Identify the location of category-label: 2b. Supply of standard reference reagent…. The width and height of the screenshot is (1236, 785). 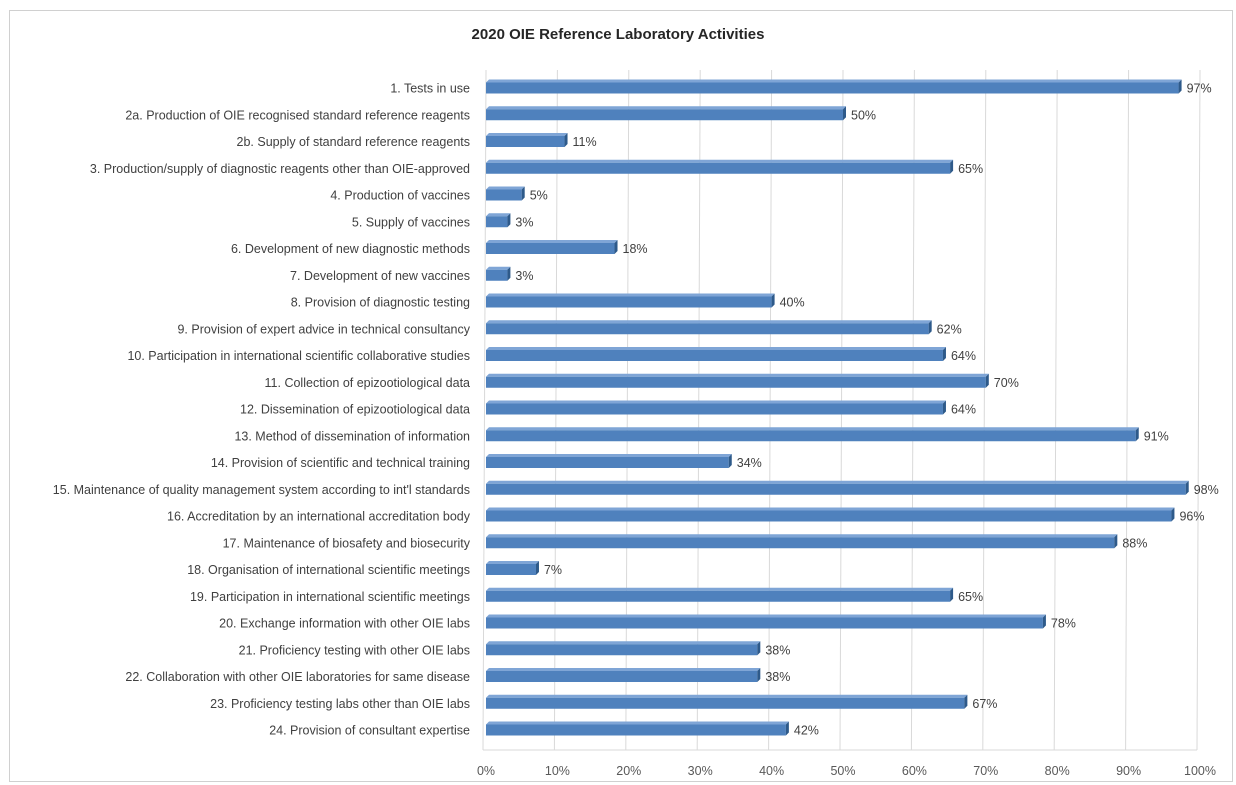
(353, 142).